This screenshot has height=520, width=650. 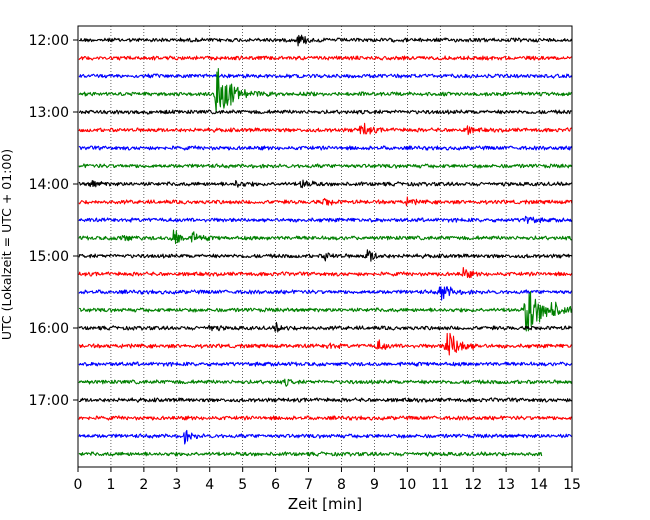 I want to click on x-tick-label: 14, so click(x=539, y=485).